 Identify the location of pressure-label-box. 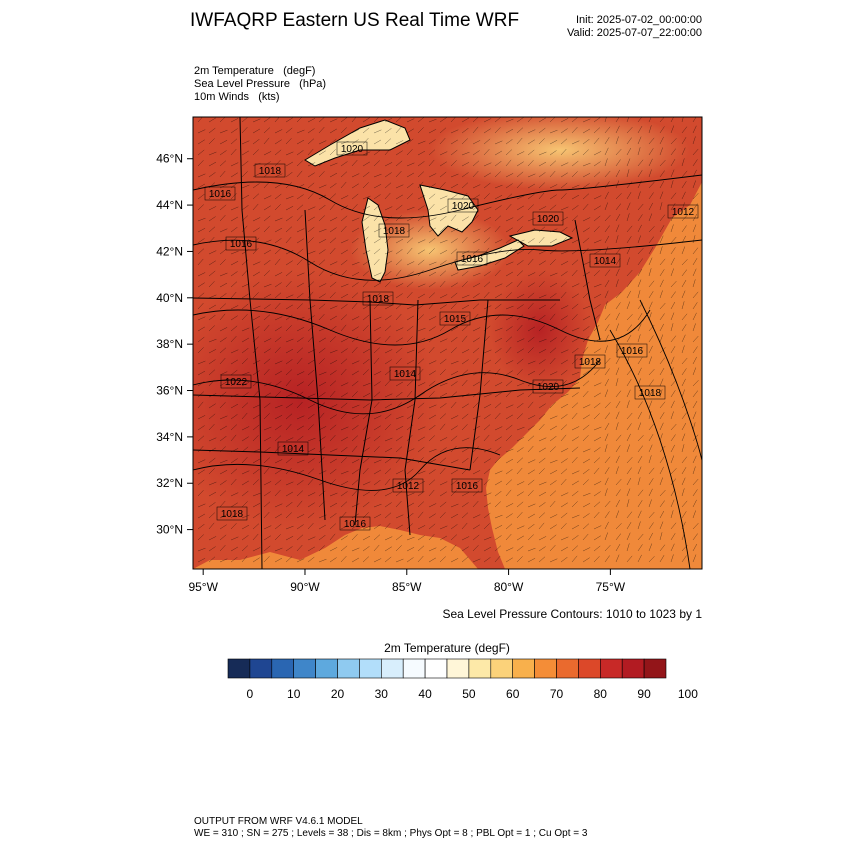
(463, 205).